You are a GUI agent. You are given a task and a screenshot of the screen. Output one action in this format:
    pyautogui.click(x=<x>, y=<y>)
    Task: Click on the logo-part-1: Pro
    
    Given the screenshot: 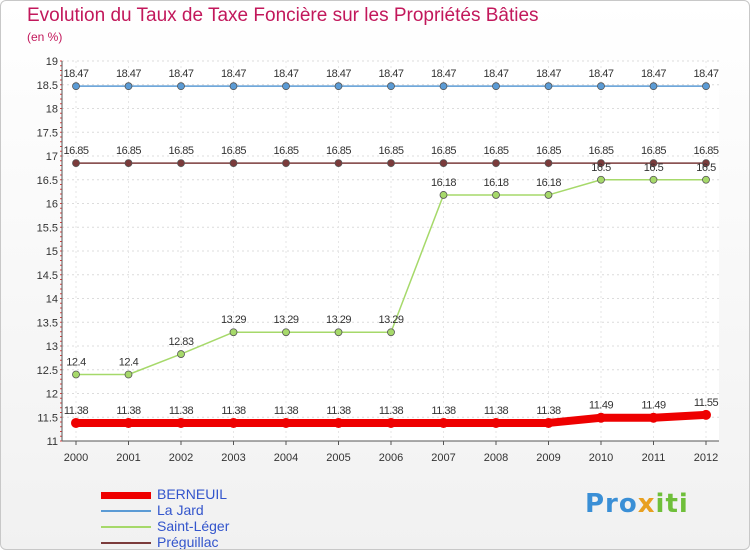 What is the action you would take?
    pyautogui.click(x=611, y=504)
    